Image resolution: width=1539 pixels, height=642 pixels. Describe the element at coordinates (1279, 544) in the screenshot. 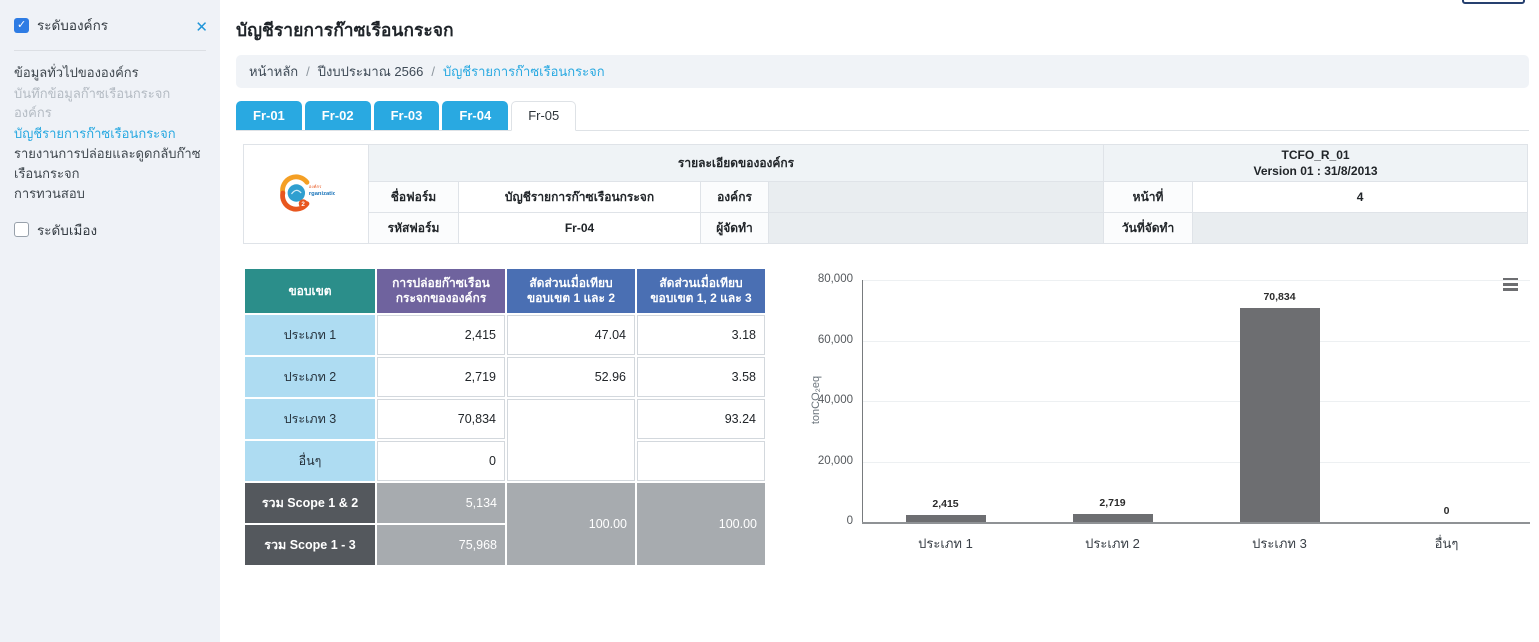

I see `x-axis-label: ประเภท 3` at that location.